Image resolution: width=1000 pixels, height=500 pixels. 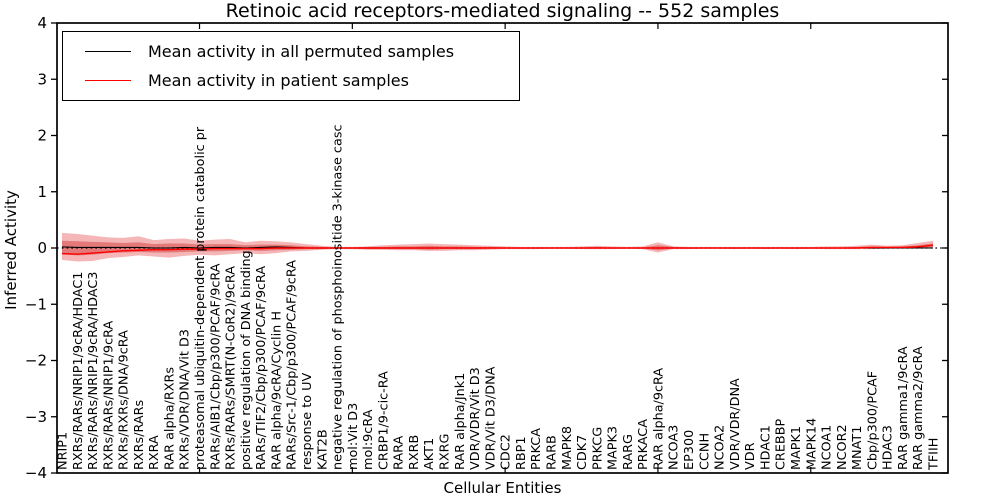 What do you see at coordinates (735, 424) in the screenshot?
I see `x-tick-label: VDR/VDR/DNA` at bounding box center [735, 424].